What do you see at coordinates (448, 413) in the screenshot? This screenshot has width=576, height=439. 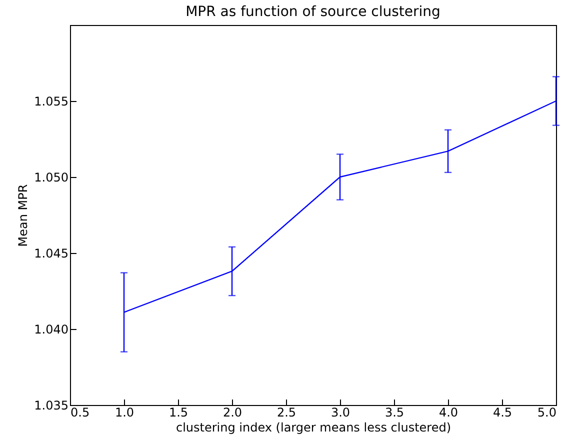 I see `x-tick-label: 4.0` at bounding box center [448, 413].